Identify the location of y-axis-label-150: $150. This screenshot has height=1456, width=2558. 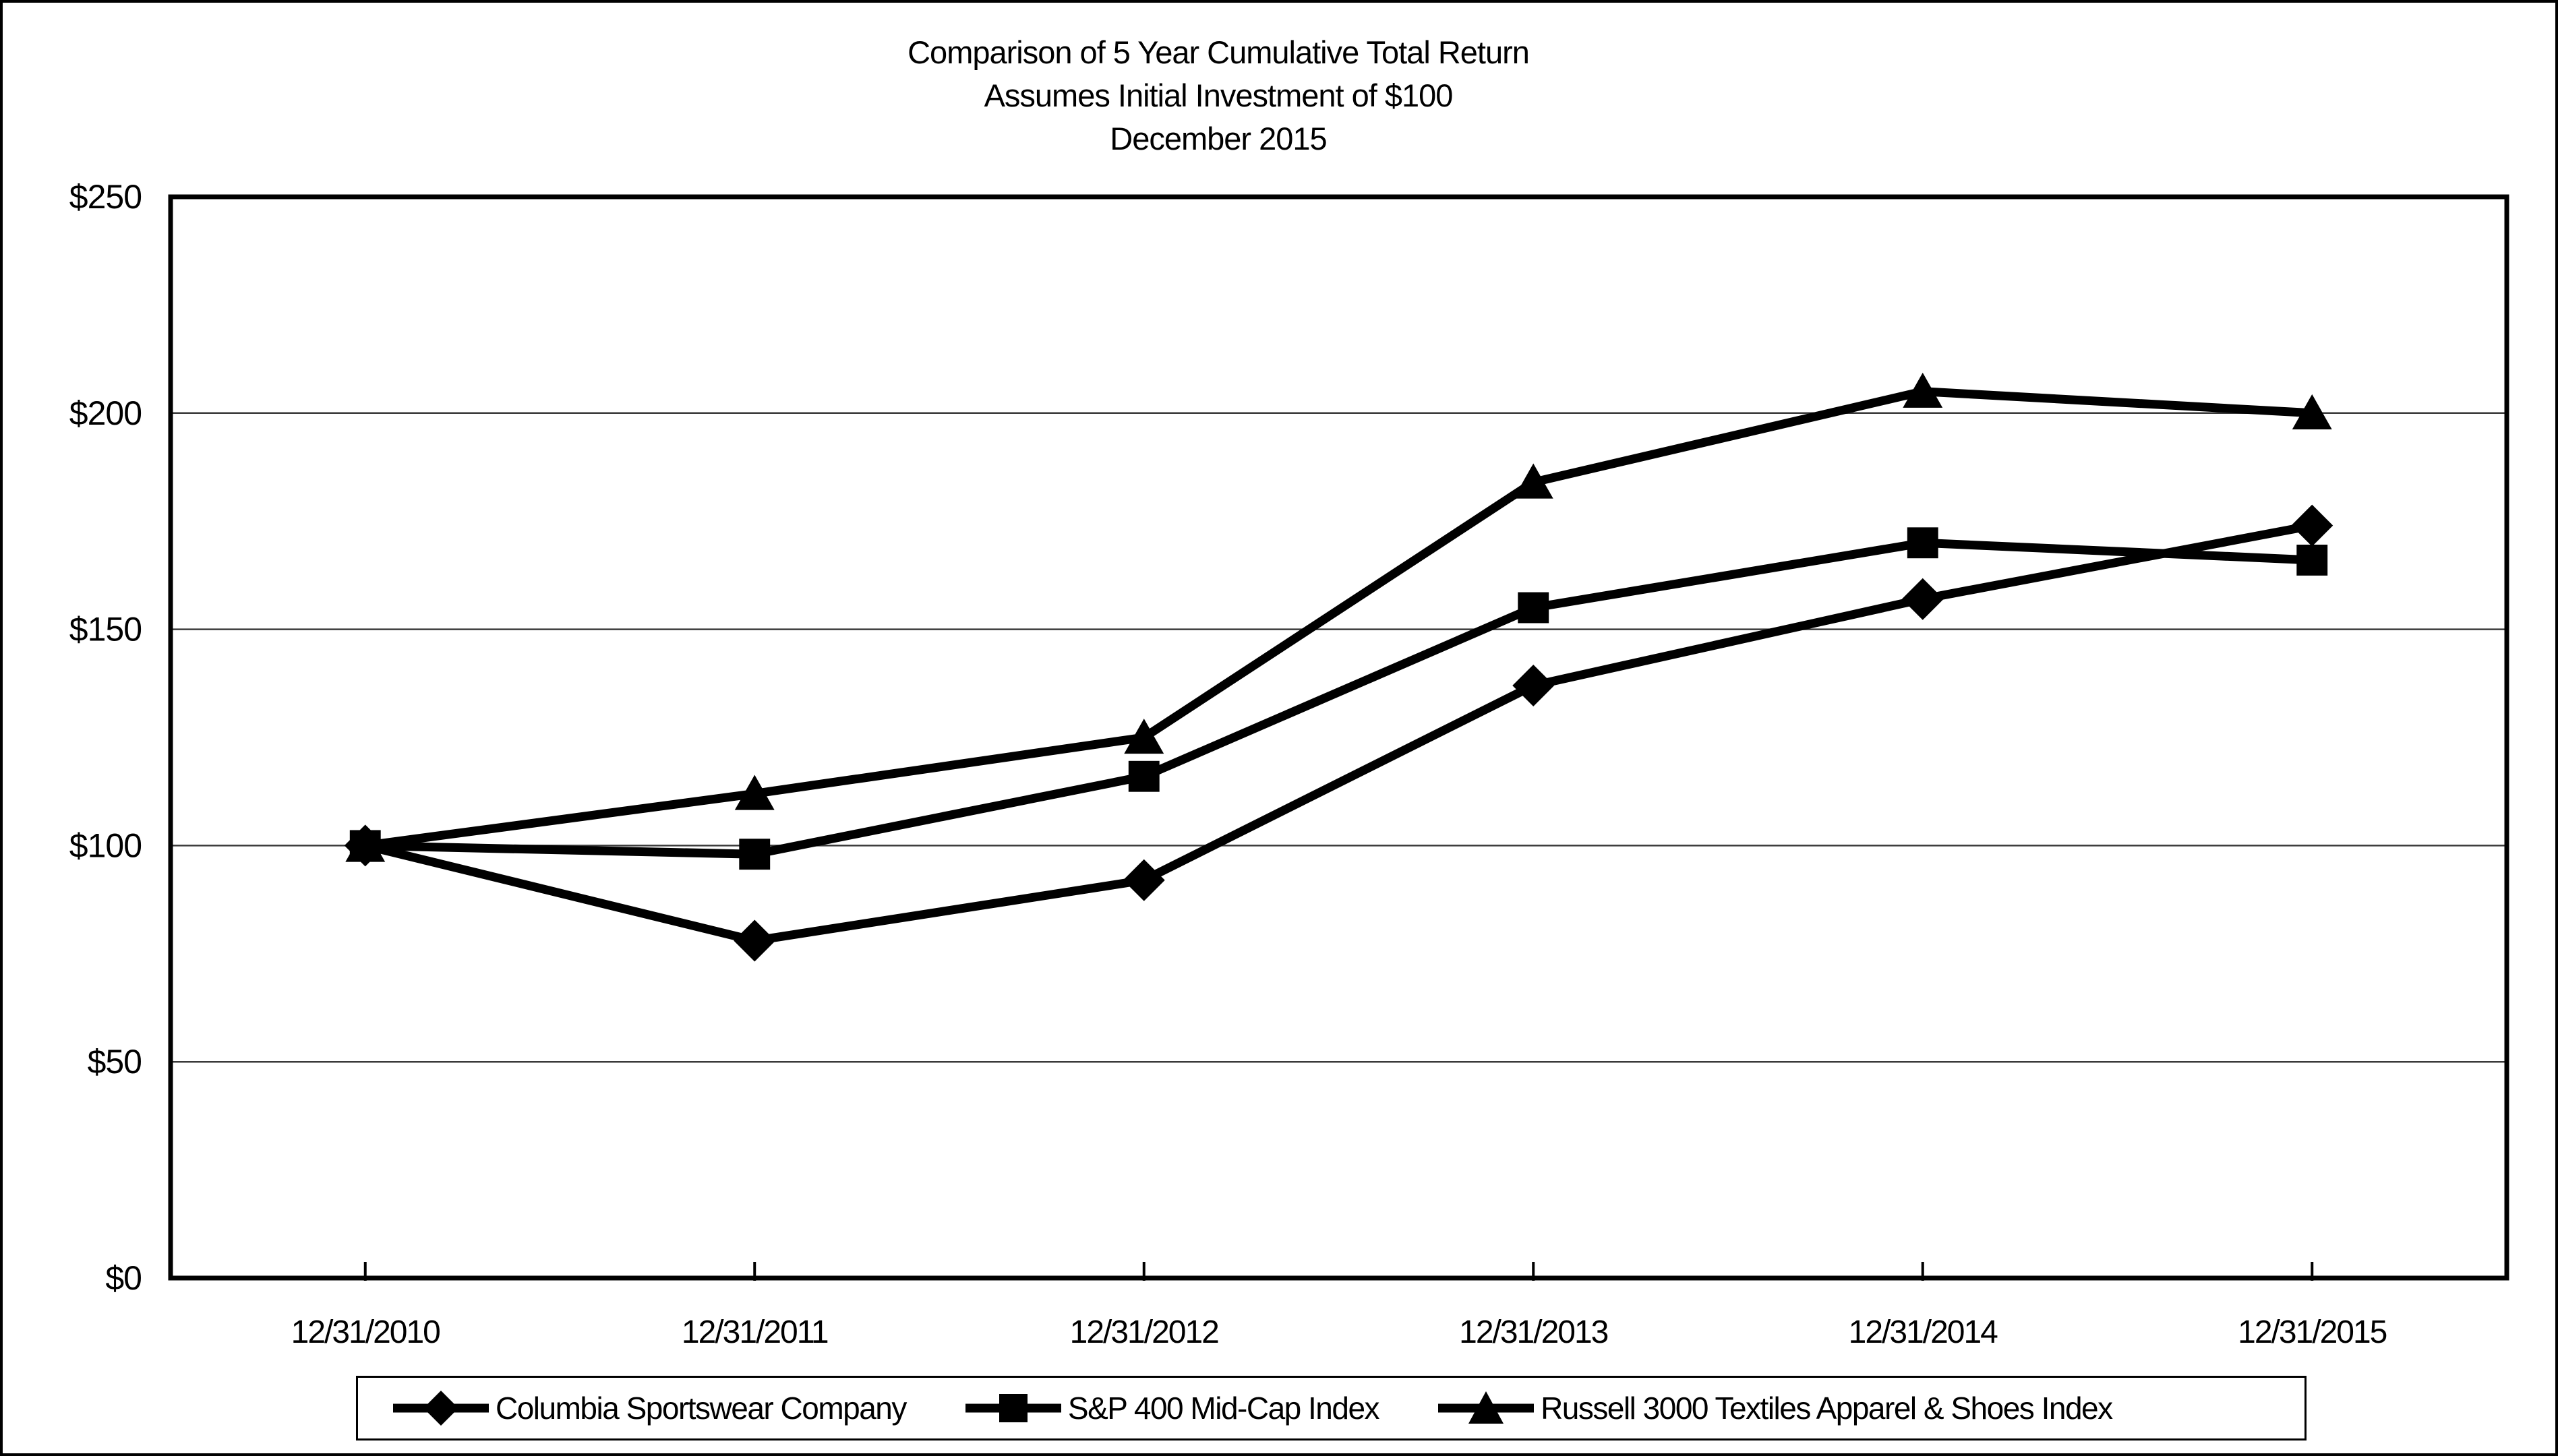
(105, 629).